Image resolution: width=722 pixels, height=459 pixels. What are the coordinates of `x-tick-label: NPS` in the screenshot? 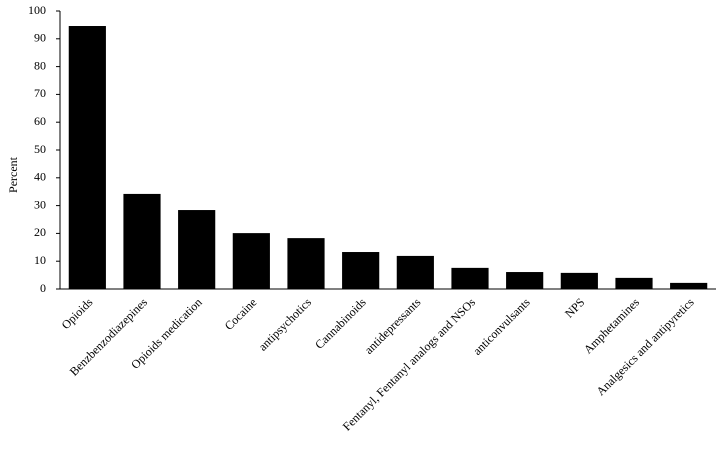 It's located at (574, 307).